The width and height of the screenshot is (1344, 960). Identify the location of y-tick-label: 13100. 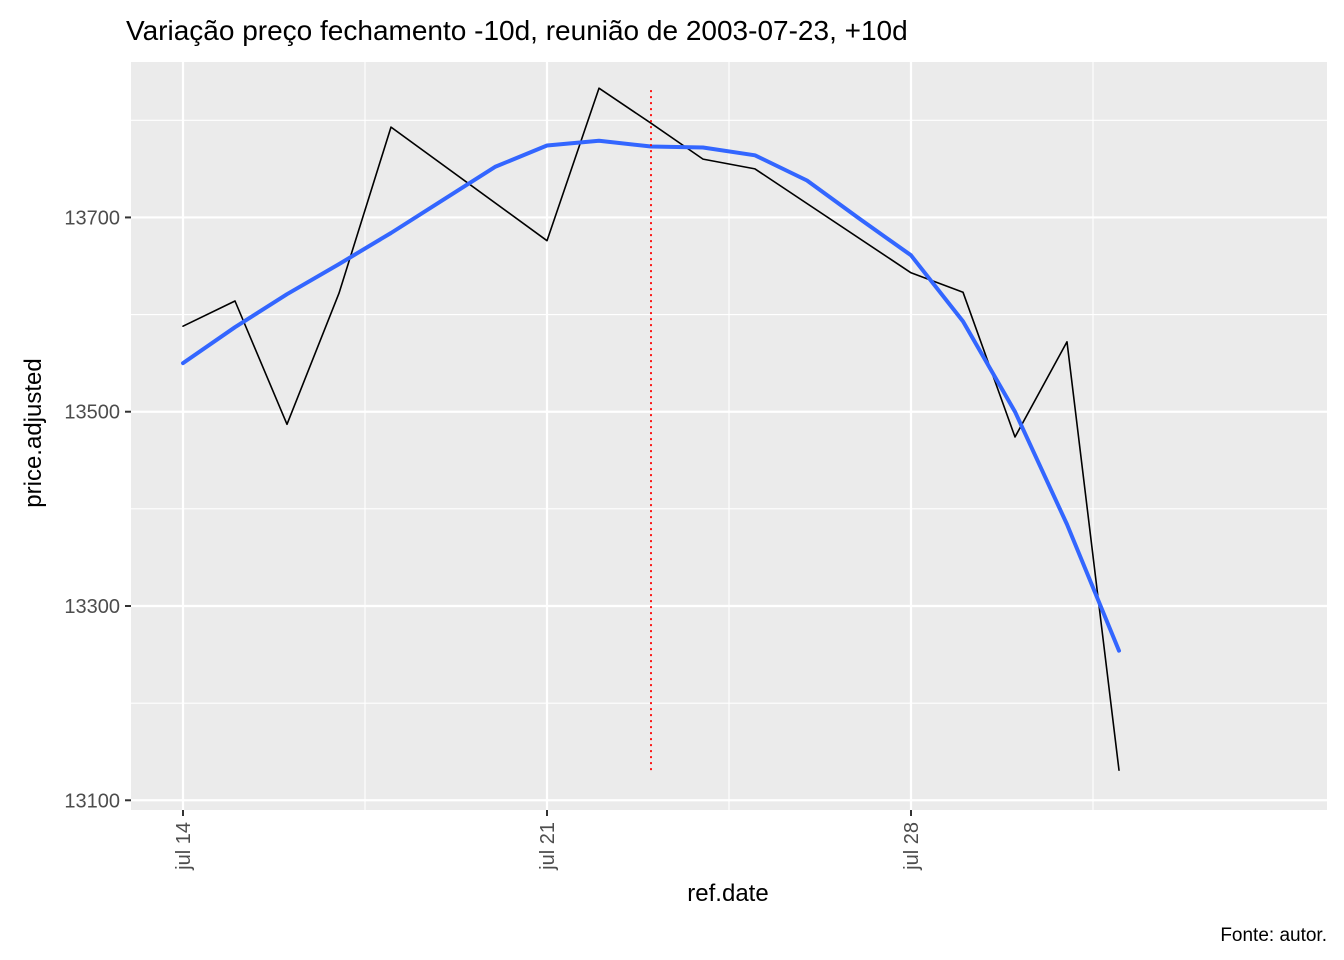
(92, 801).